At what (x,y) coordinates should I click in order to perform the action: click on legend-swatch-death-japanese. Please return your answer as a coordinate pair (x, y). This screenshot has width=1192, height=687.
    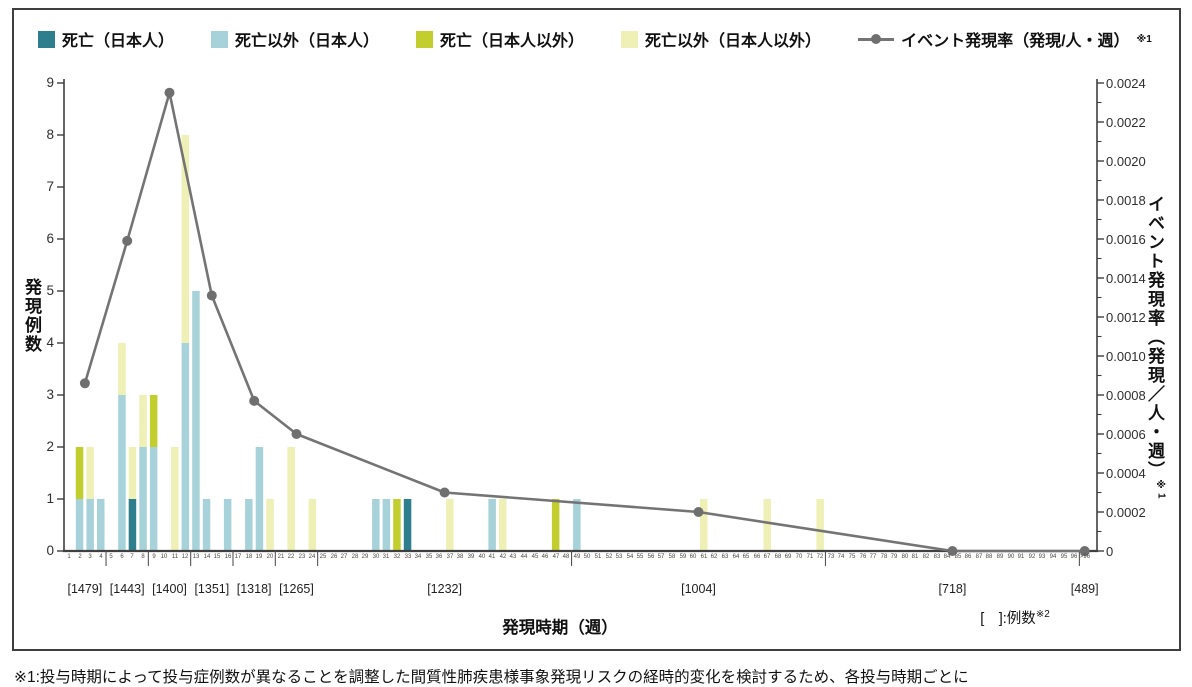
    Looking at the image, I should click on (46, 39).